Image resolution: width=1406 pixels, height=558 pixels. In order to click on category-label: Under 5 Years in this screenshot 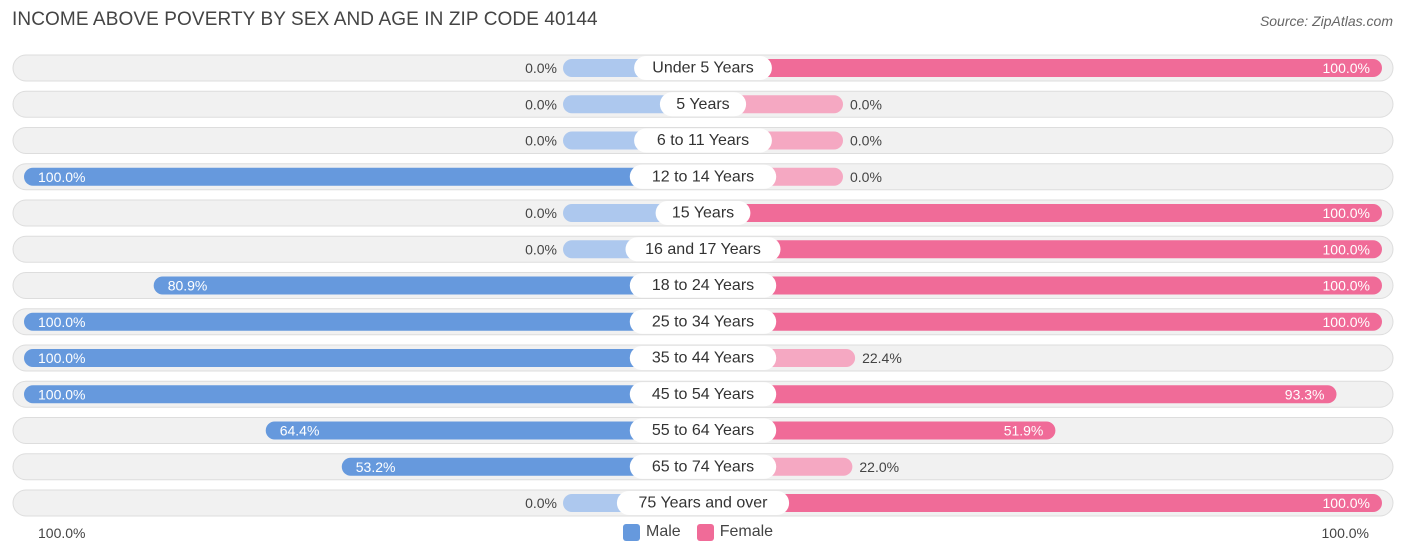, I will do `click(702, 68)`.